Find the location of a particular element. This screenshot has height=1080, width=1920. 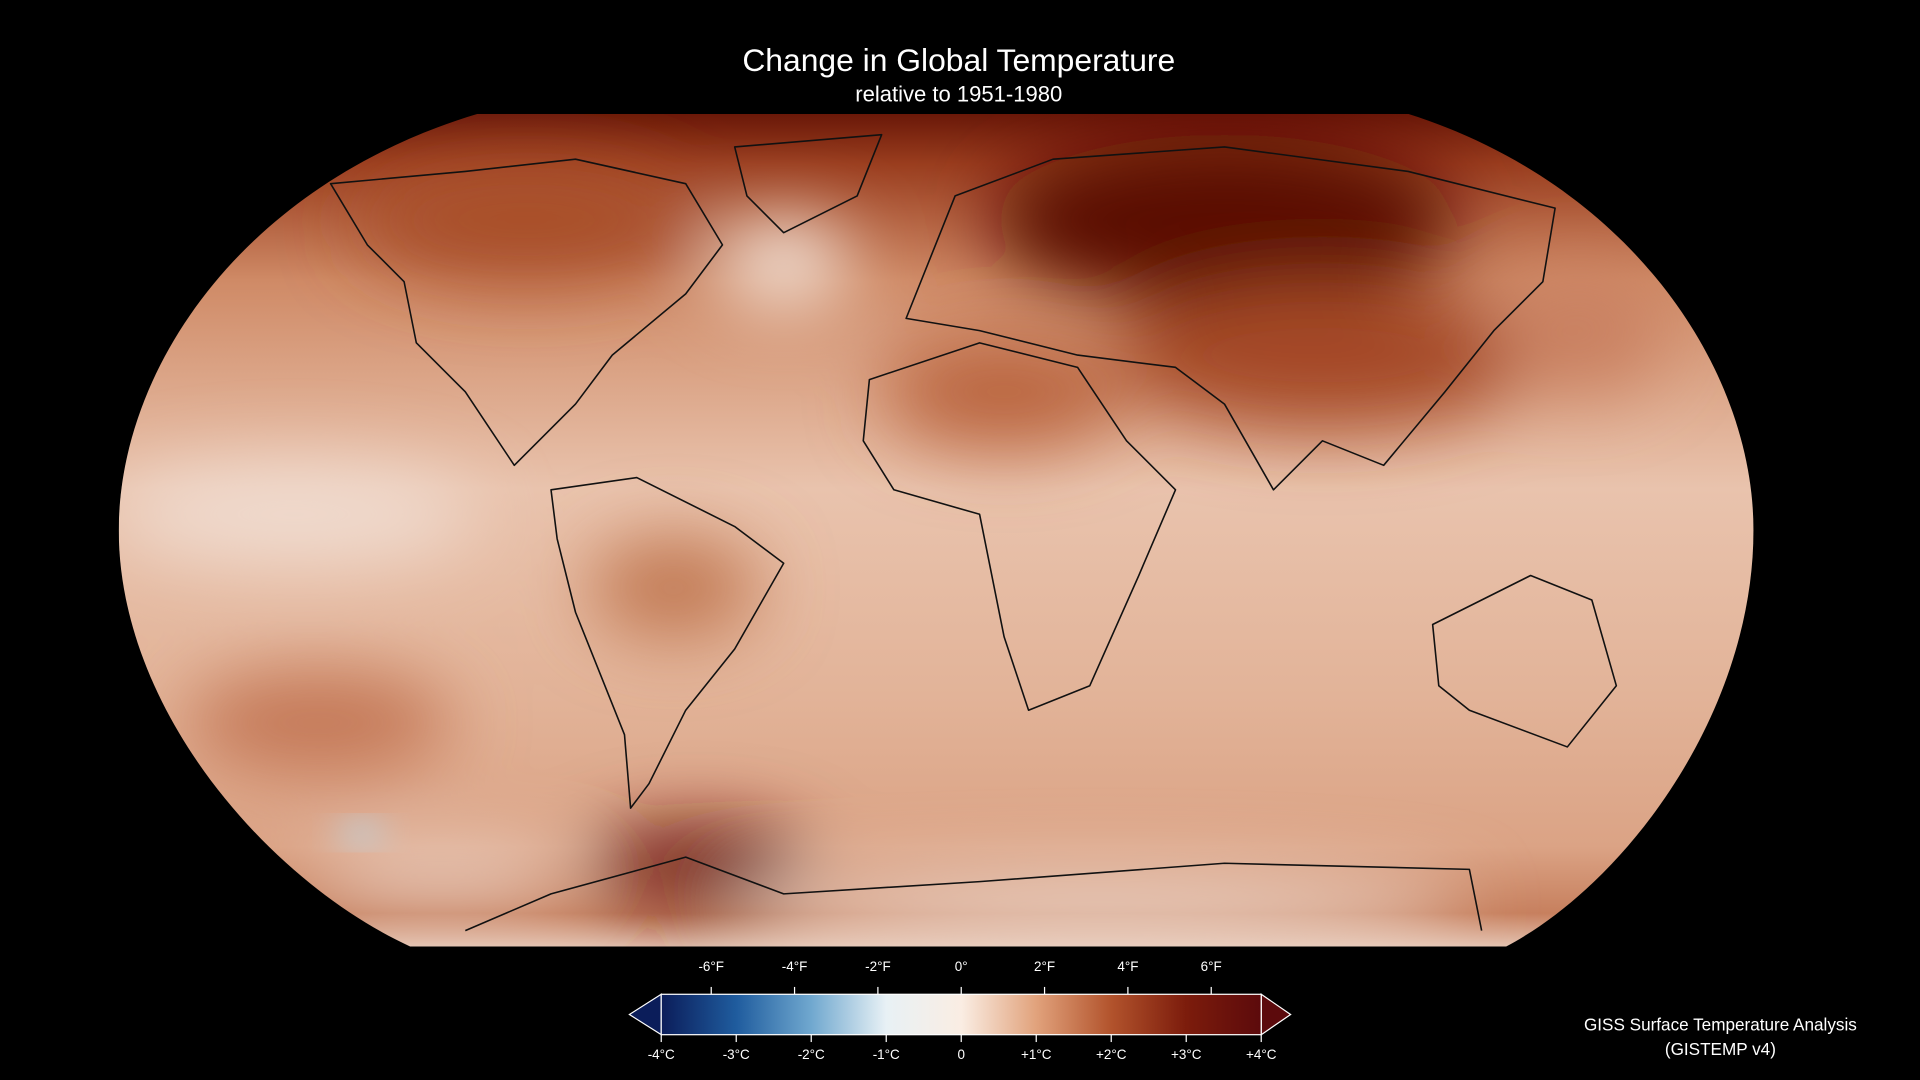

subtitle: relative to 1951-1980 is located at coordinates (958, 93).